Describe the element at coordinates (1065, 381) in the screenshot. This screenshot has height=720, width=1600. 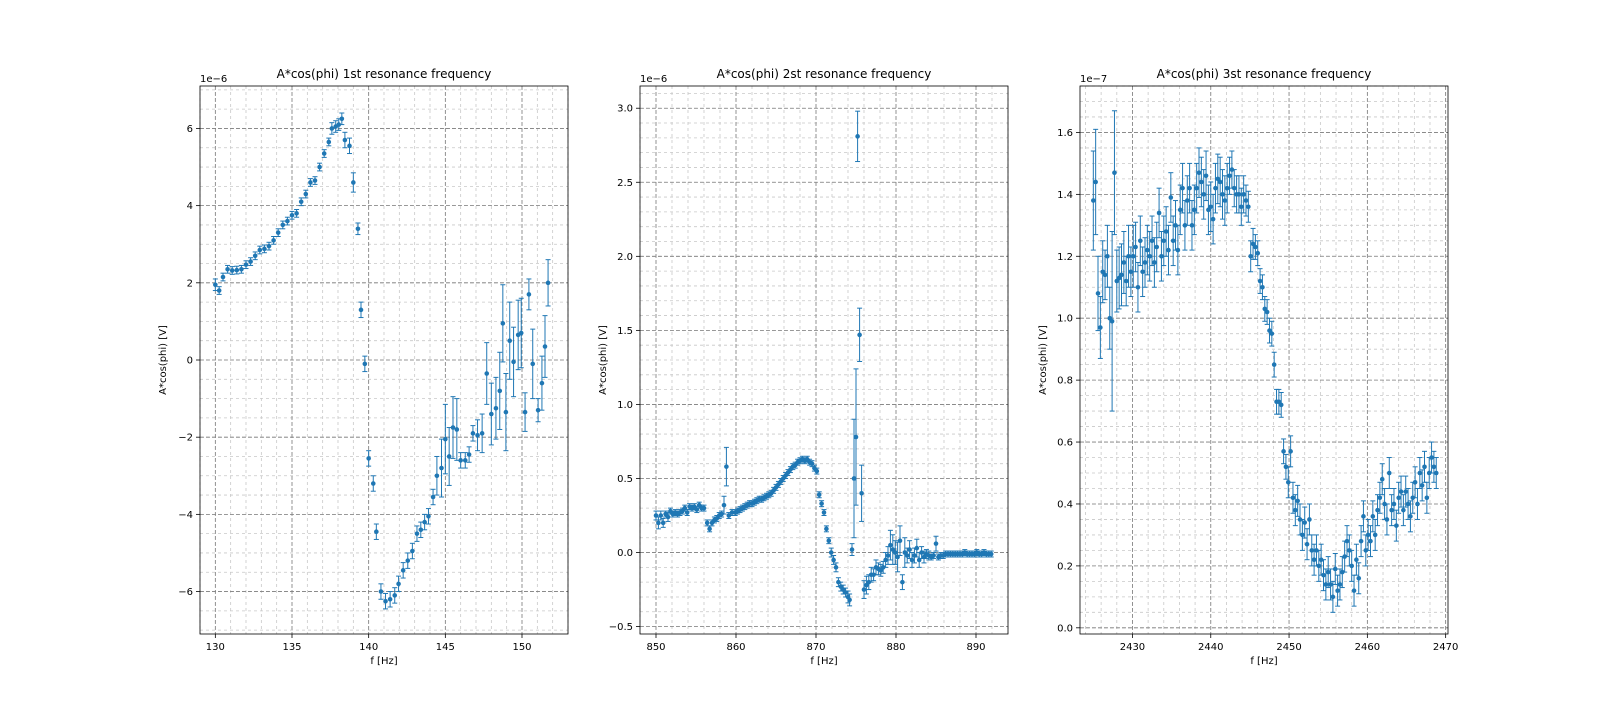
I see `y-tick-label: 0.8` at that location.